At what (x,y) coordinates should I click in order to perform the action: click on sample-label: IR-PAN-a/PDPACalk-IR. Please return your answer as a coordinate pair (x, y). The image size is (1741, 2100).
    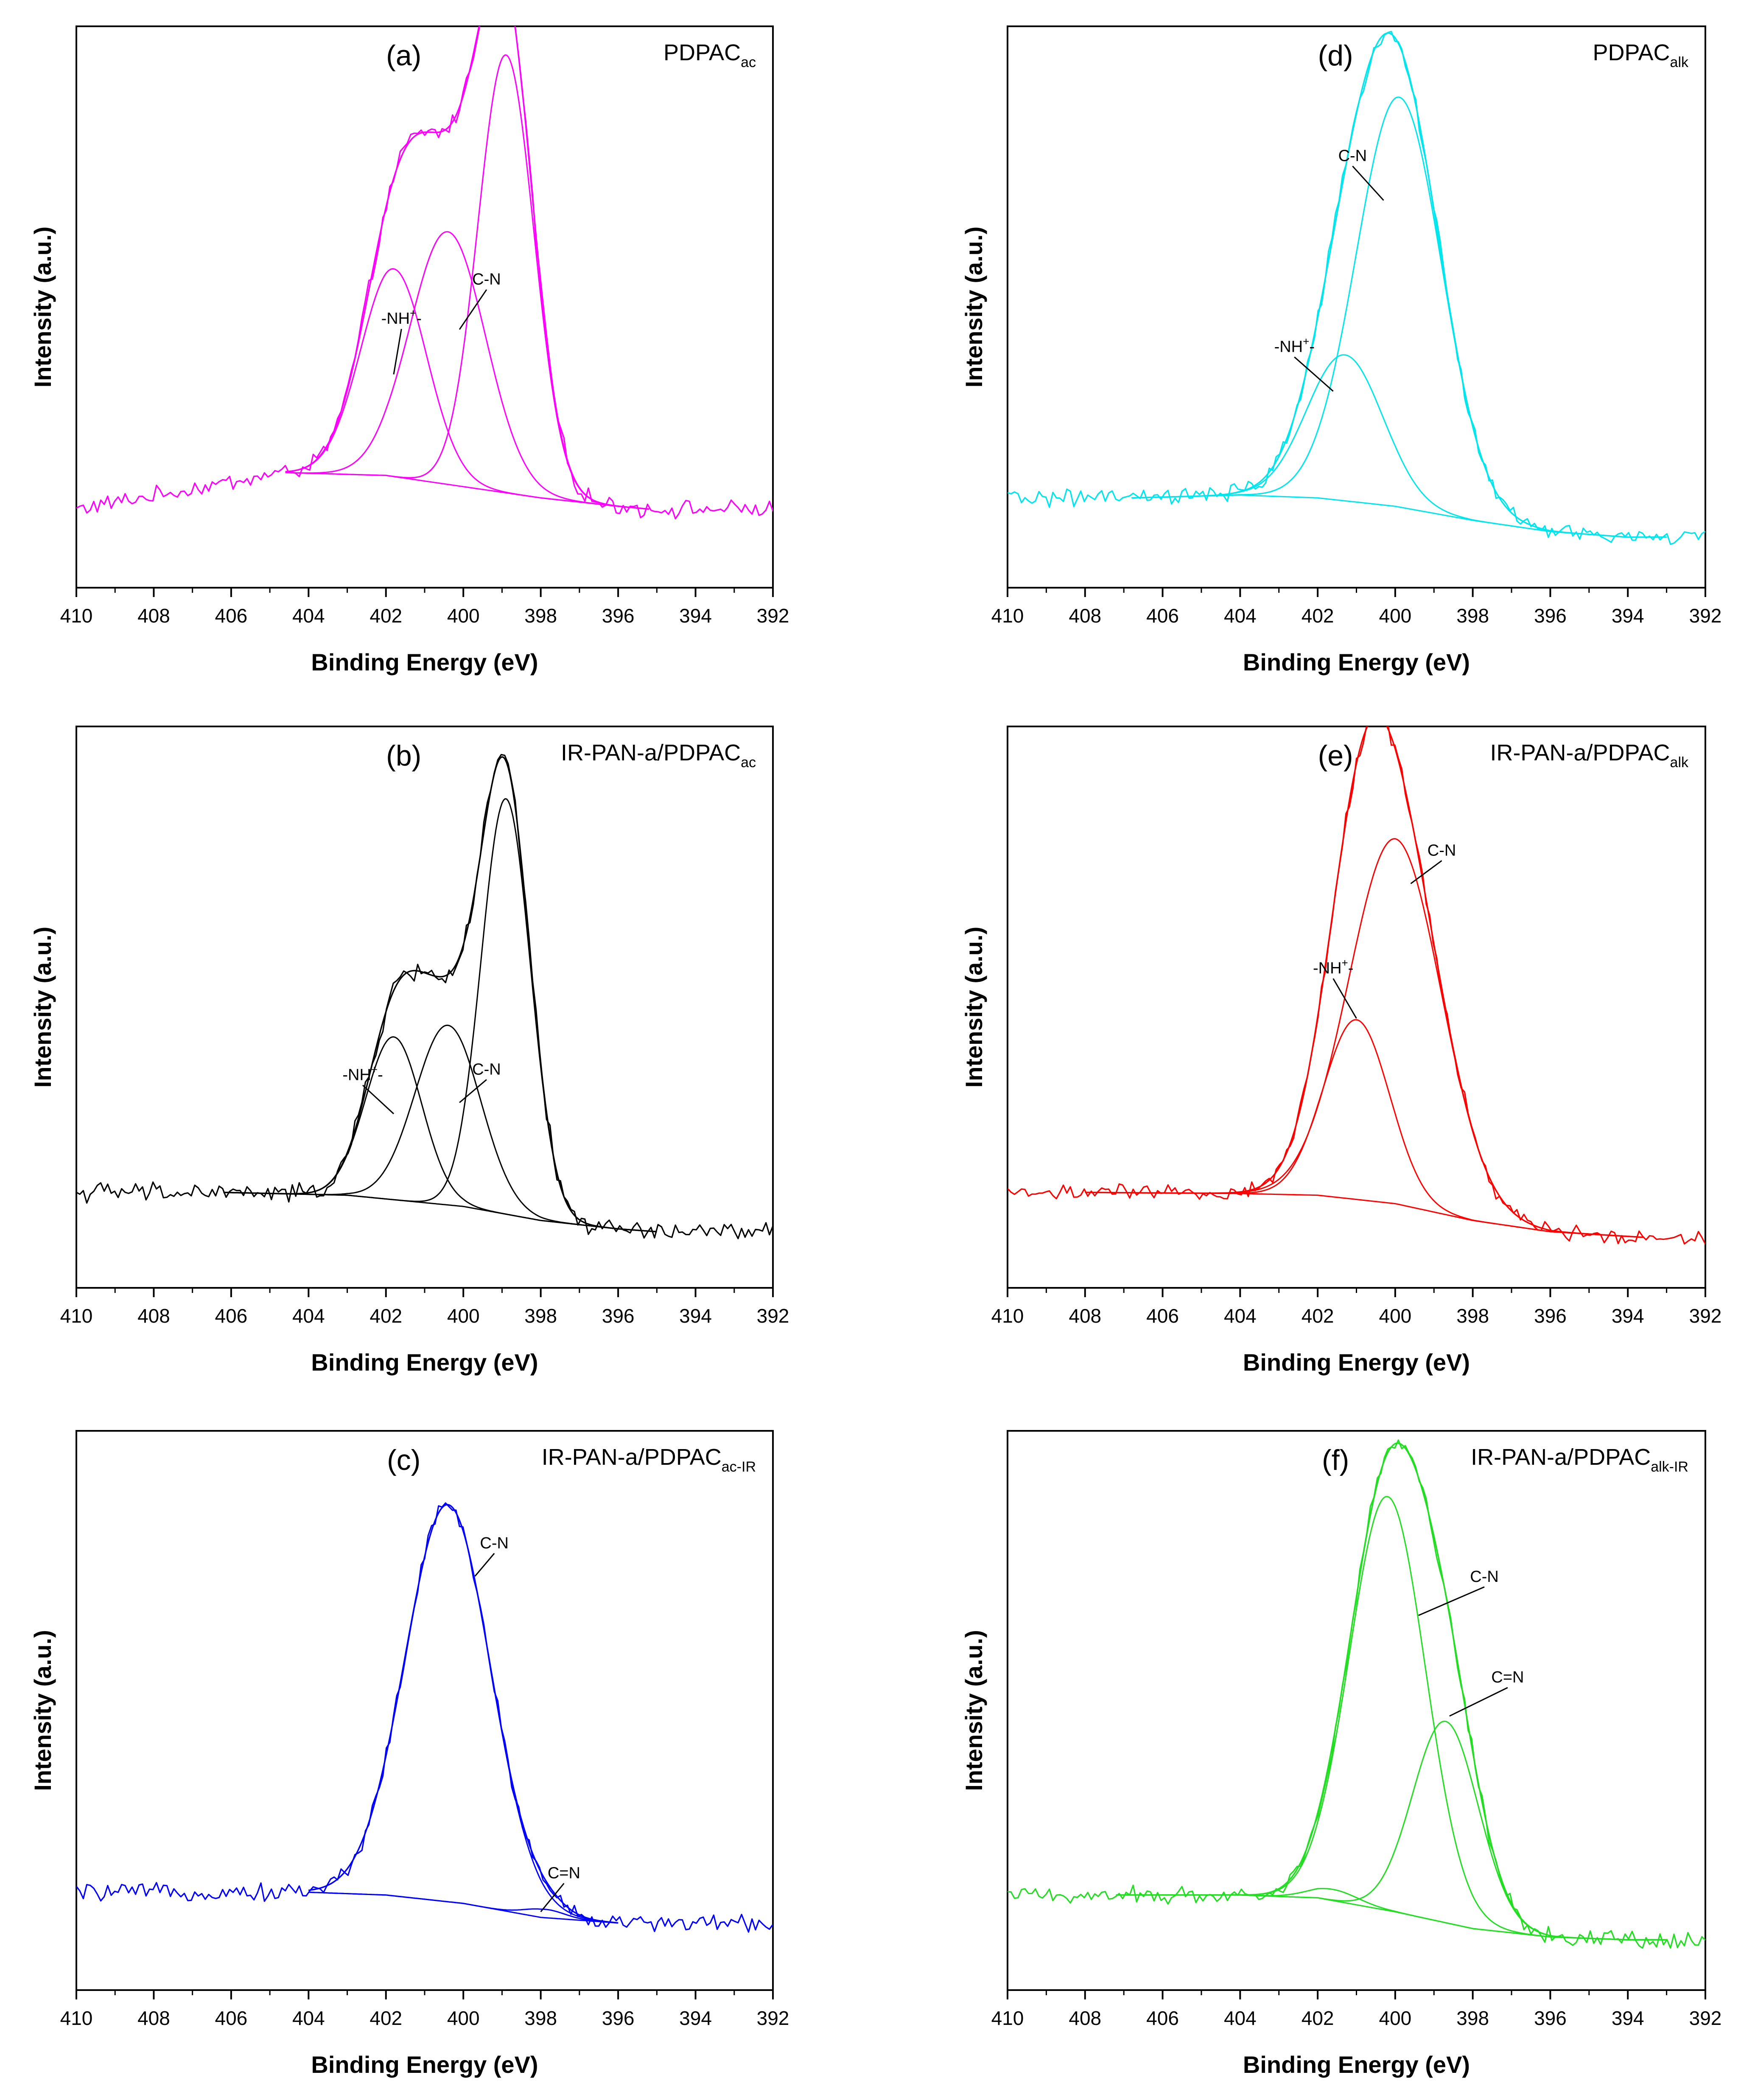
    Looking at the image, I should click on (1579, 1459).